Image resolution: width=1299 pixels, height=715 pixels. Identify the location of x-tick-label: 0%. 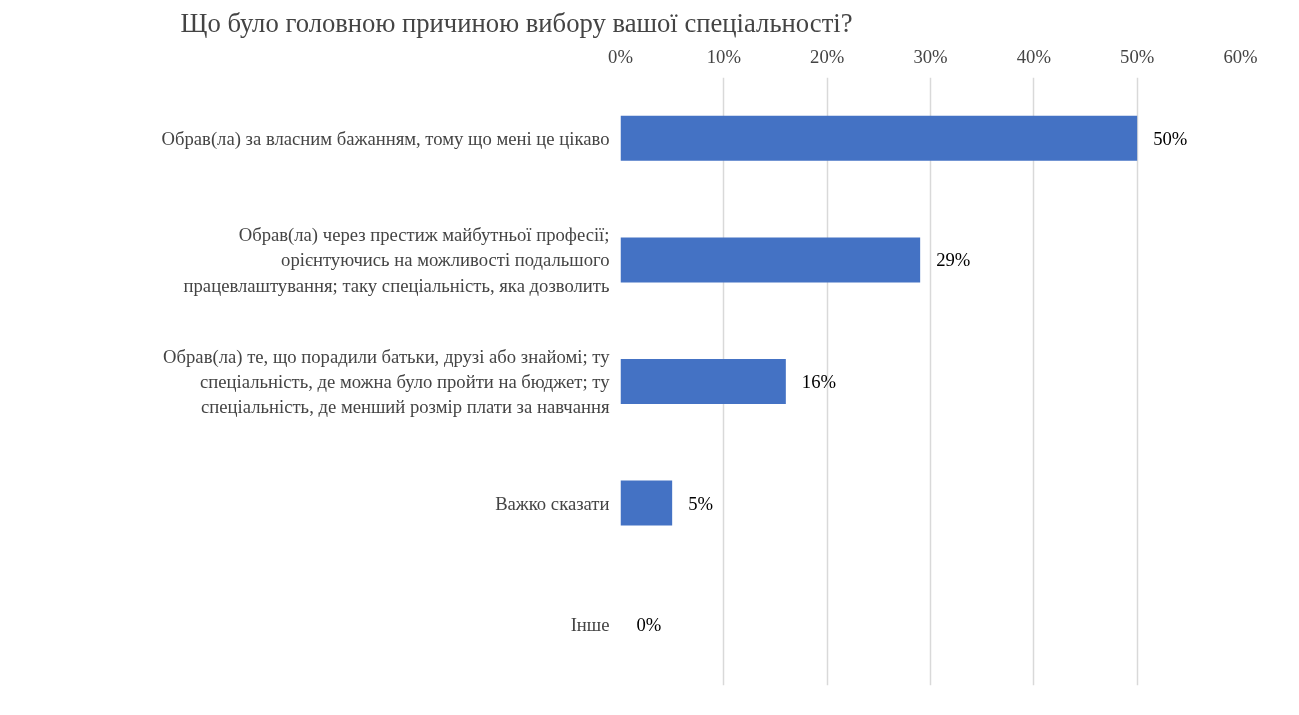
(620, 56).